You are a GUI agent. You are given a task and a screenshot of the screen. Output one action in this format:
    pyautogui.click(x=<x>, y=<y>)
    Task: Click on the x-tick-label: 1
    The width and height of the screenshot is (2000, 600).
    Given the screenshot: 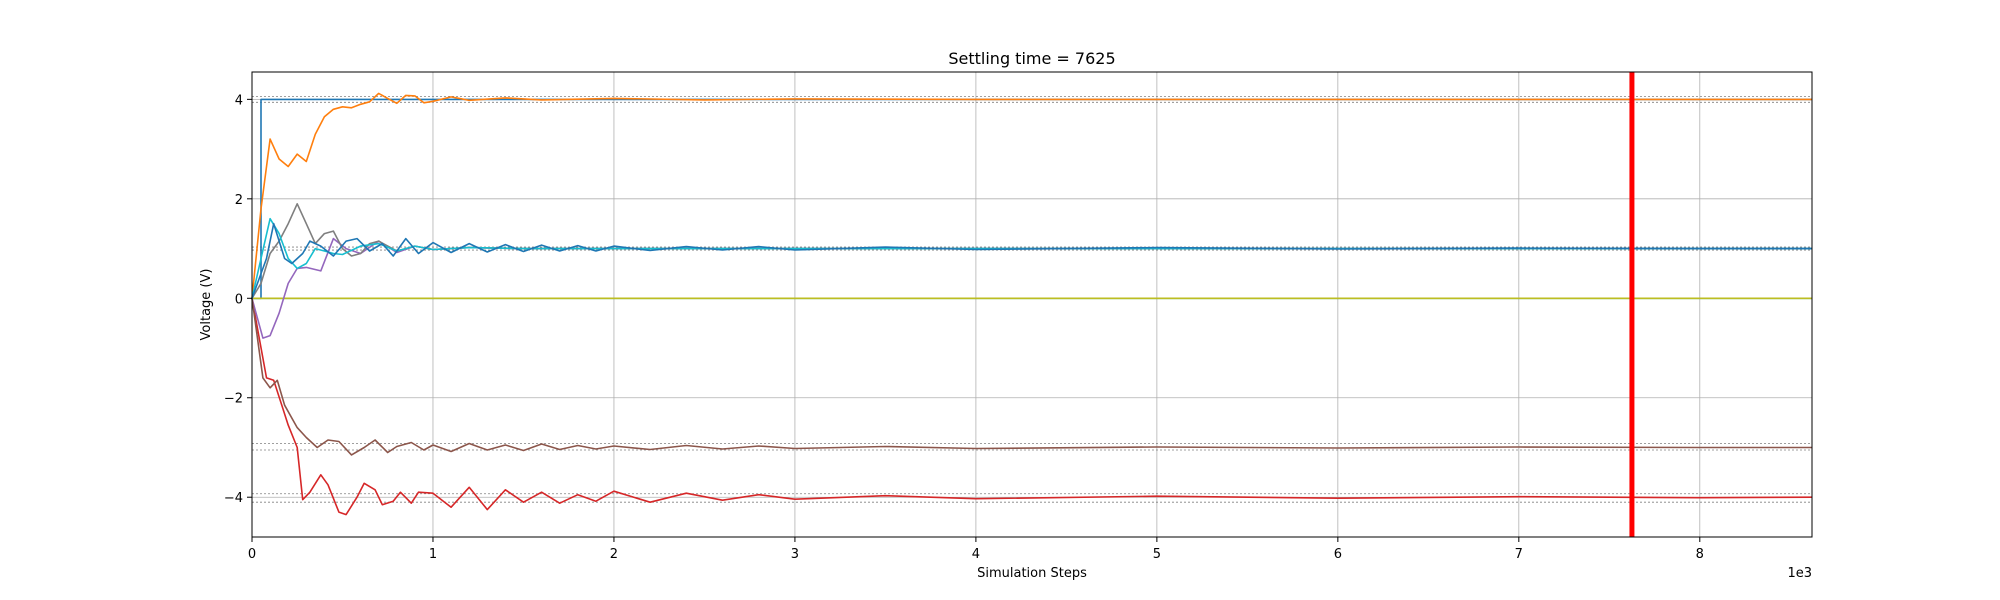 What is the action you would take?
    pyautogui.click(x=433, y=554)
    